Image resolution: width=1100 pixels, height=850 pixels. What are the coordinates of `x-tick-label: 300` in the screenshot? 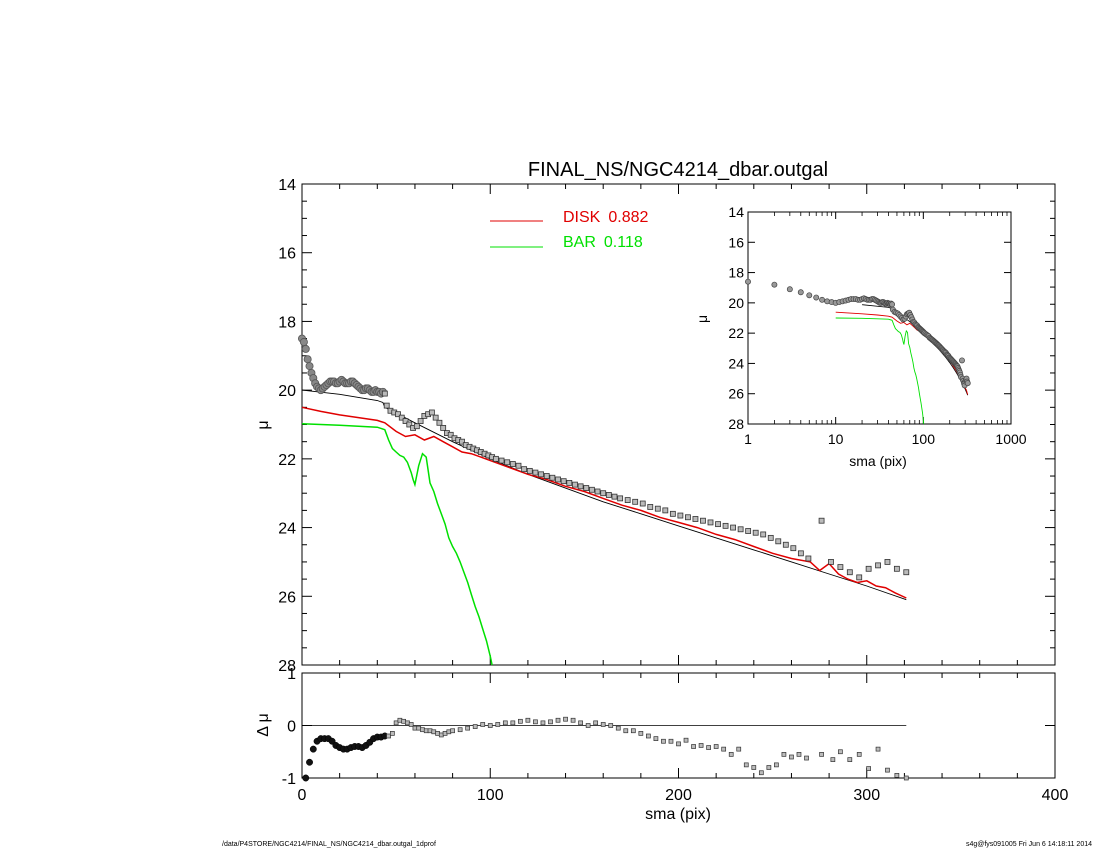 It's located at (866, 795).